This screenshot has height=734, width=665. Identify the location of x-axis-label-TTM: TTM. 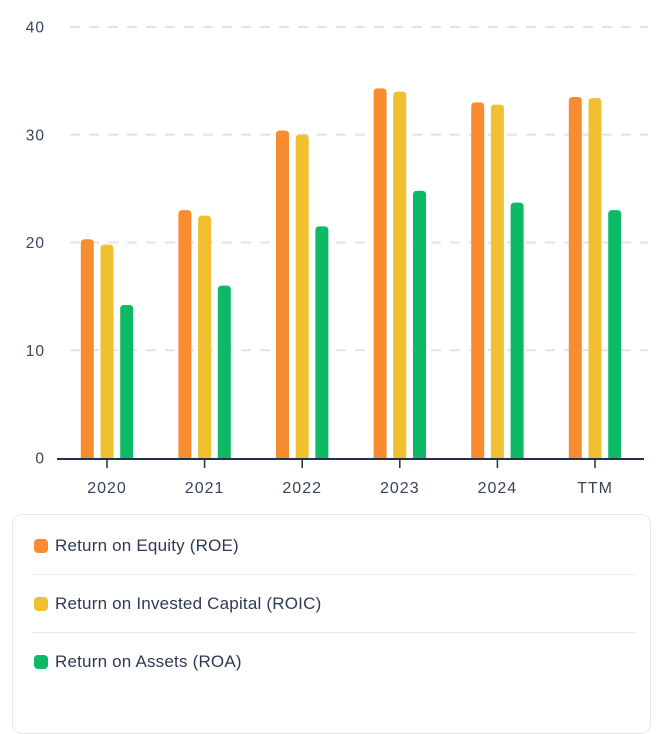
(595, 488).